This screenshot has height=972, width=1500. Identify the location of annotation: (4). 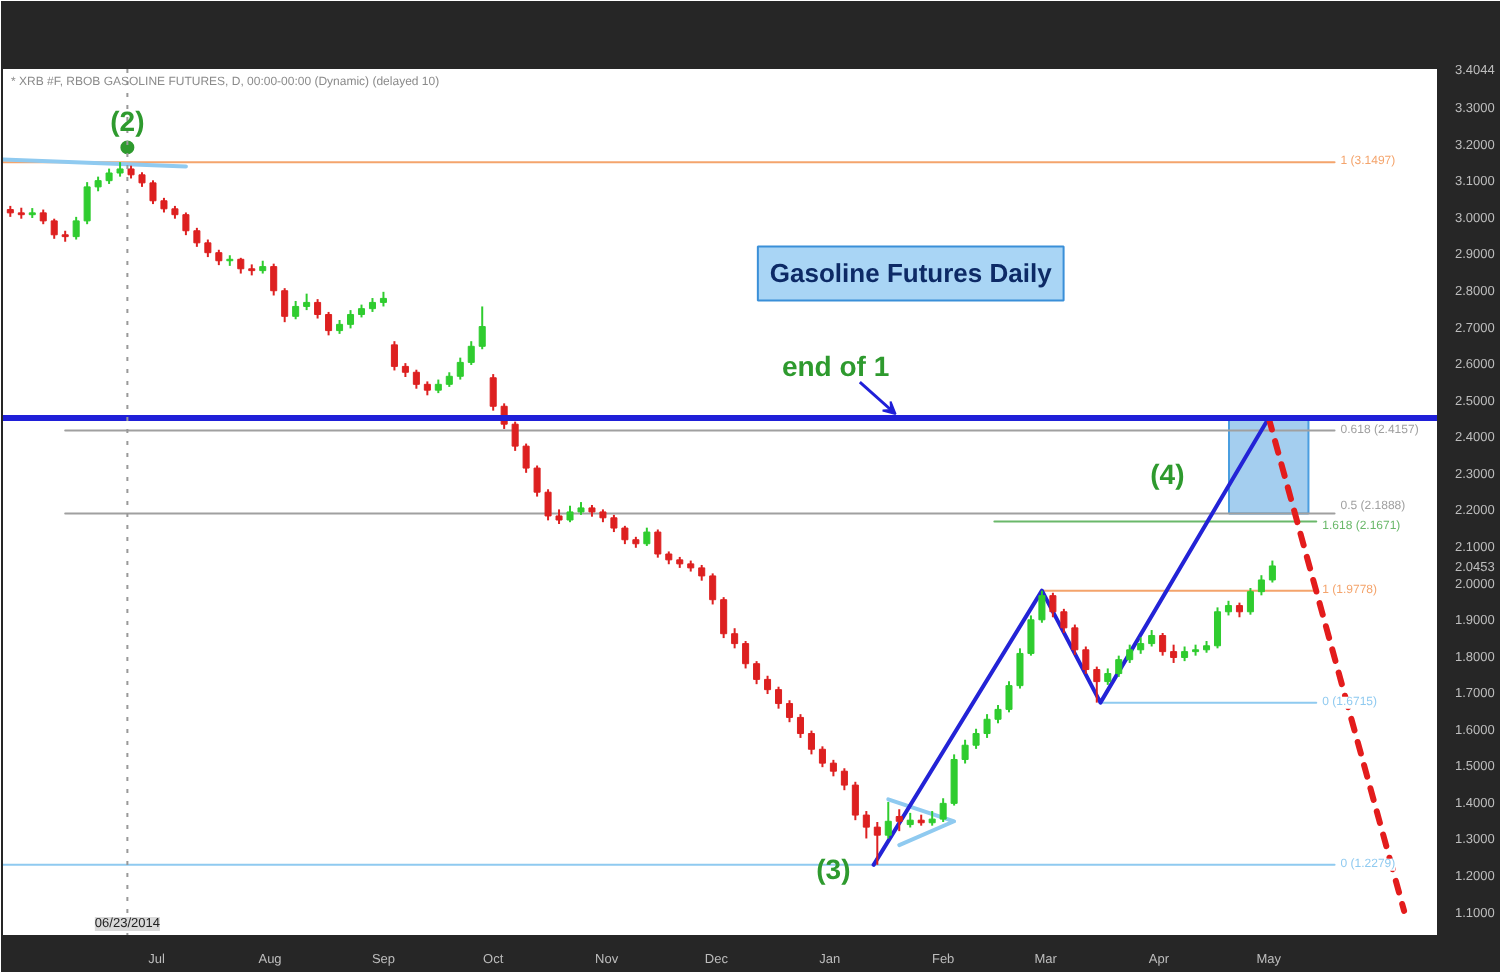
(1167, 474).